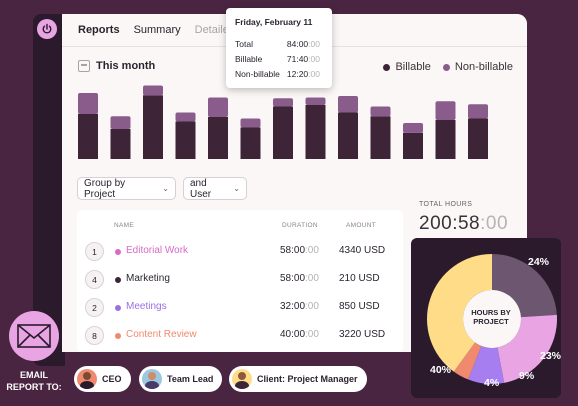 The width and height of the screenshot is (578, 406). I want to click on duration-main: 58:00, so click(293, 278).